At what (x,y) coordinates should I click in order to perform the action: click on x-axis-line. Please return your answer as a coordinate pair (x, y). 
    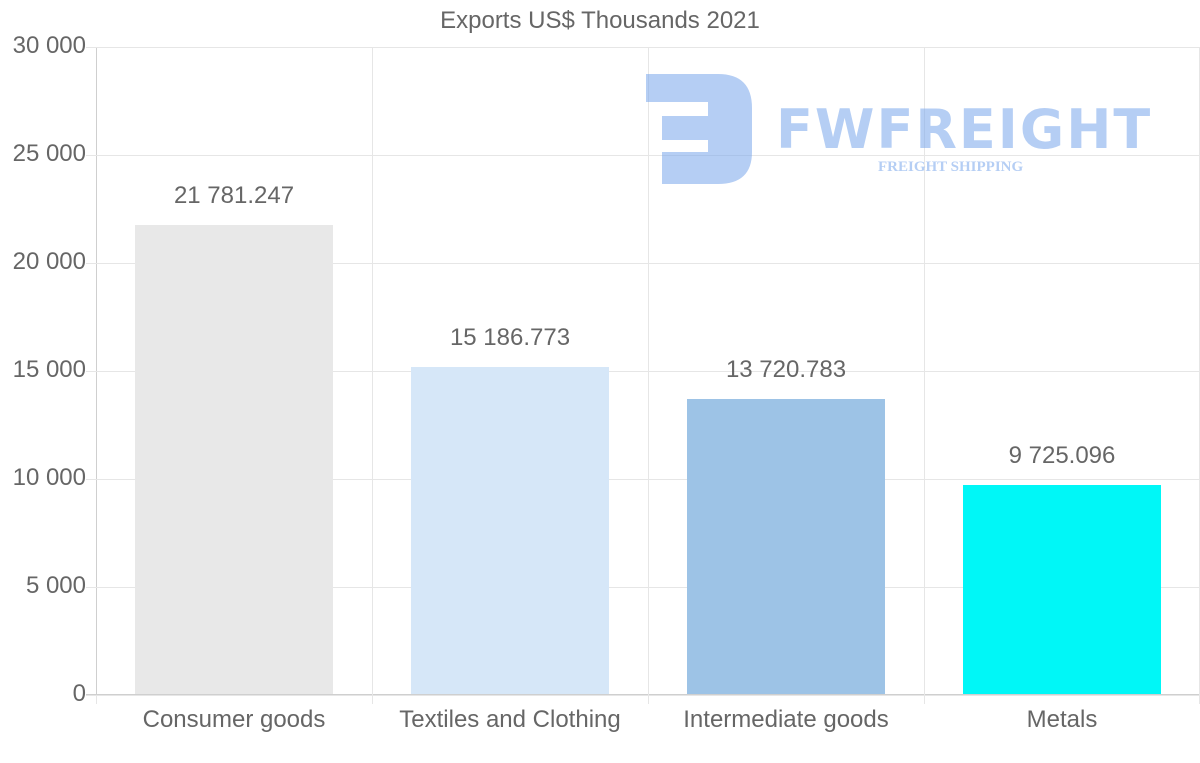
    Looking at the image, I should click on (643, 694).